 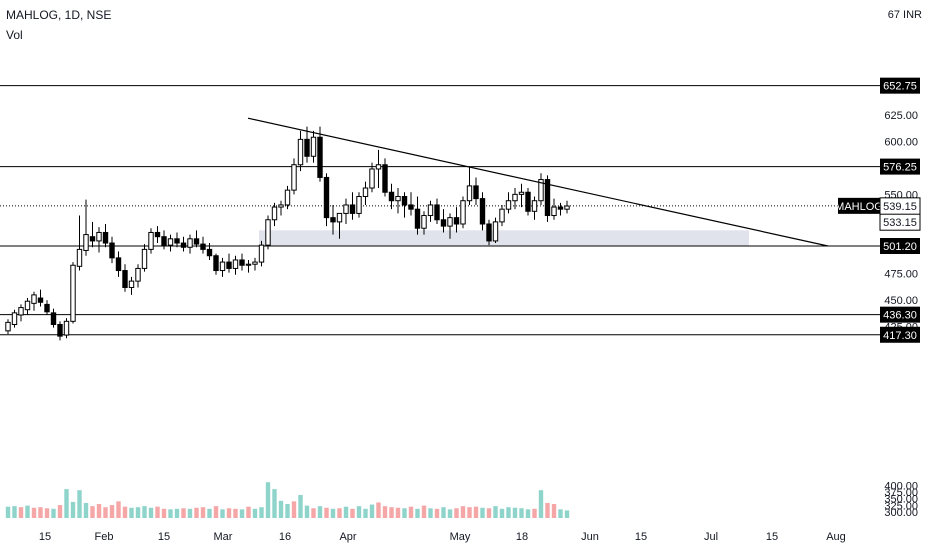 What do you see at coordinates (901, 142) in the screenshot?
I see `y-tick-label: 600.00` at bounding box center [901, 142].